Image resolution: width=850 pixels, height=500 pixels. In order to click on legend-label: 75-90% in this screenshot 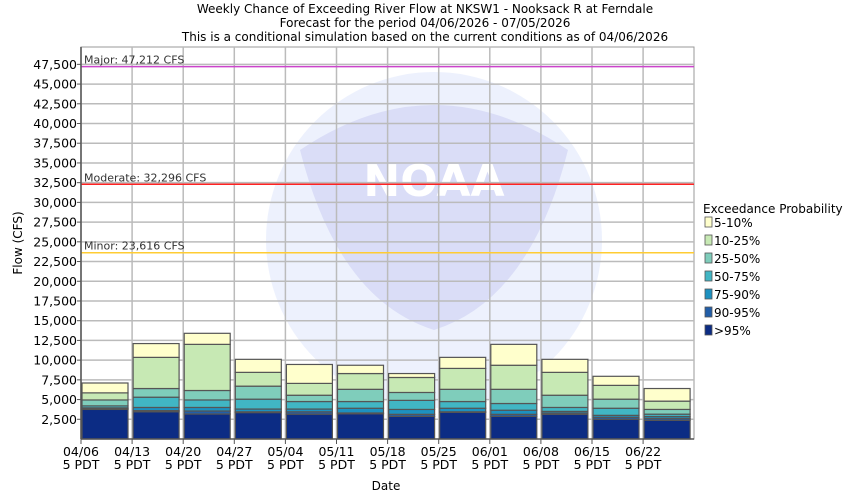, I will do `click(737, 295)`.